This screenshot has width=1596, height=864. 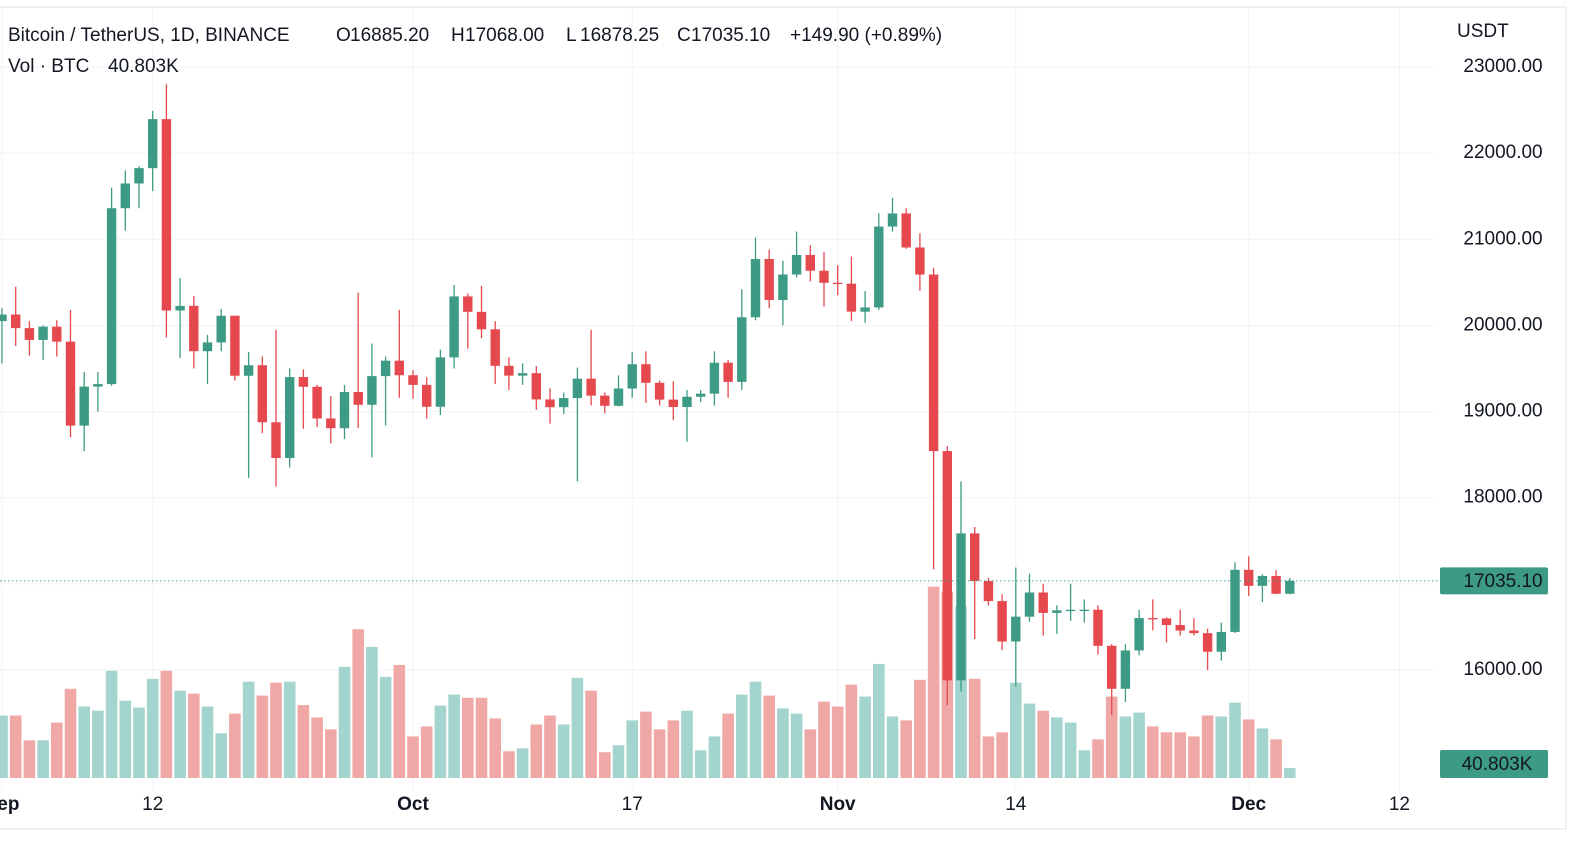 I want to click on volume-badge-label: 40.803K, so click(x=1497, y=764).